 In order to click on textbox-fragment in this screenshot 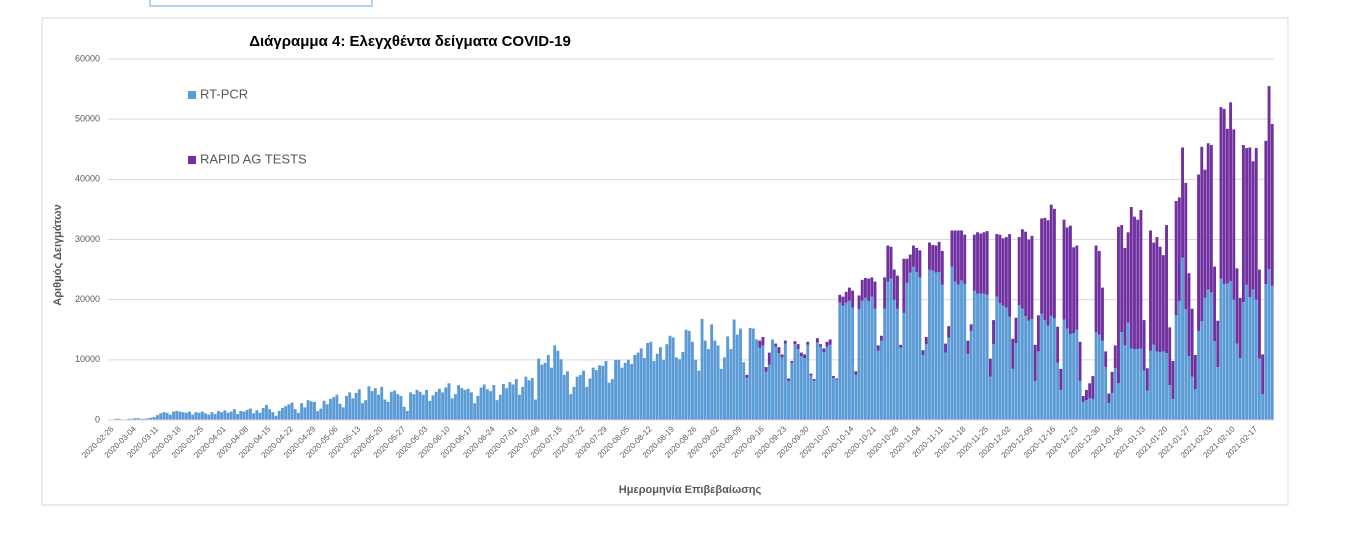, I will do `click(261, 3)`.